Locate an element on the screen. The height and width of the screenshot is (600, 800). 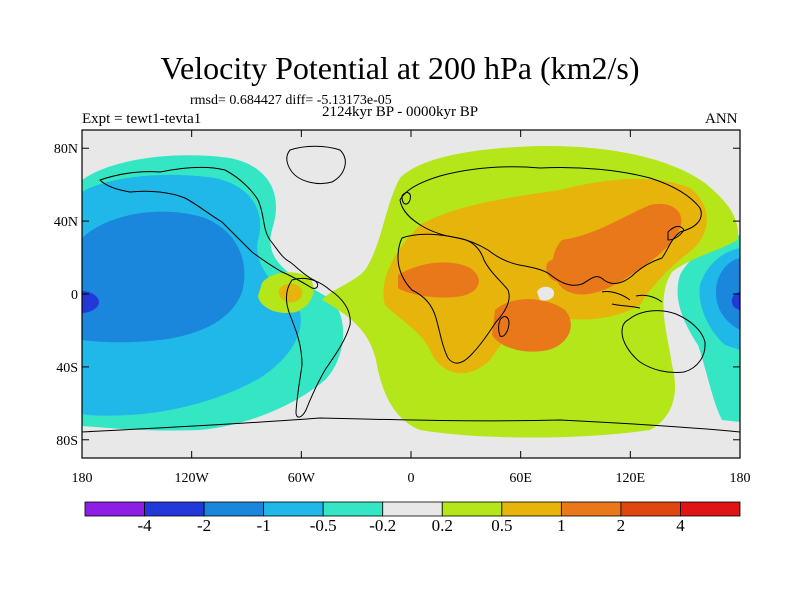
lat-tick-label: 40S is located at coordinates (67, 368).